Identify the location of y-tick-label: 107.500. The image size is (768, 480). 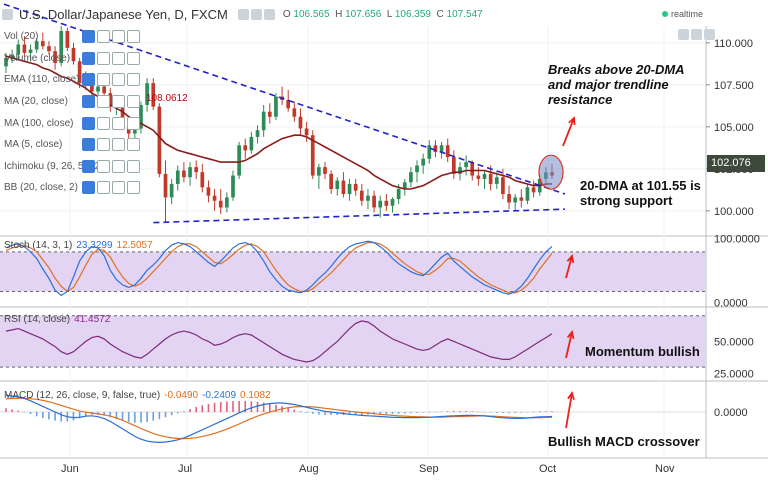
(734, 86).